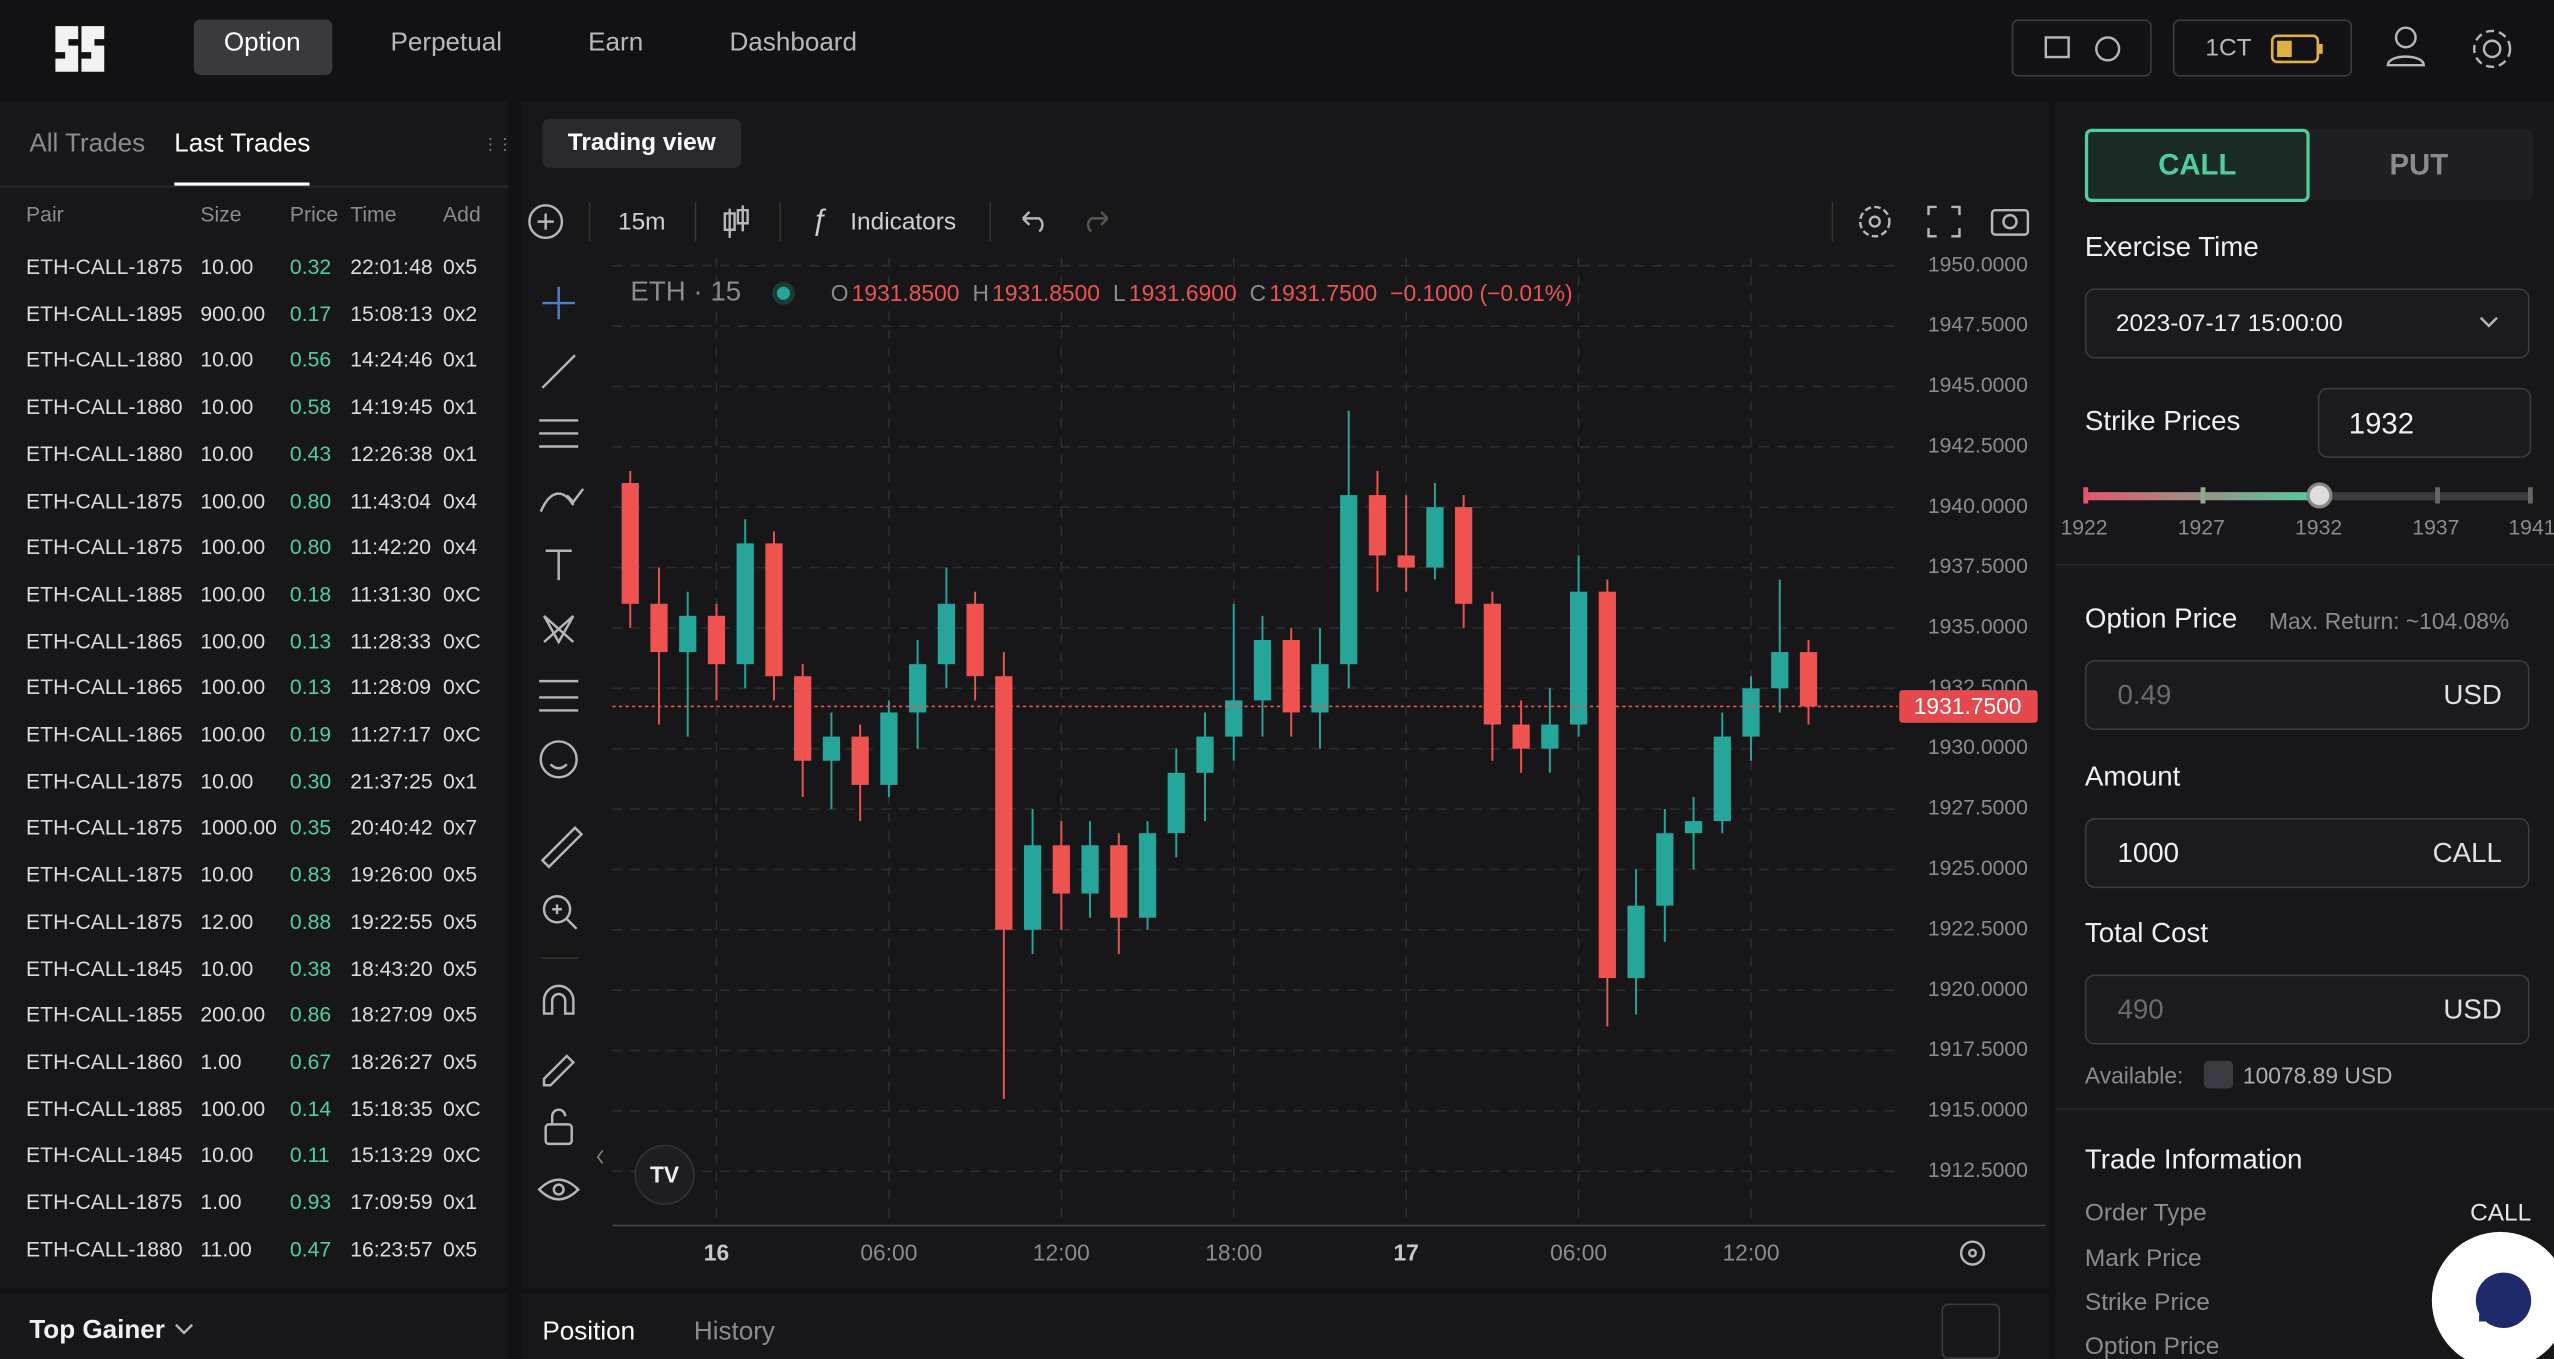 The image size is (2554, 1359). Describe the element at coordinates (2492, 1294) in the screenshot. I see `chat-bubble` at that location.